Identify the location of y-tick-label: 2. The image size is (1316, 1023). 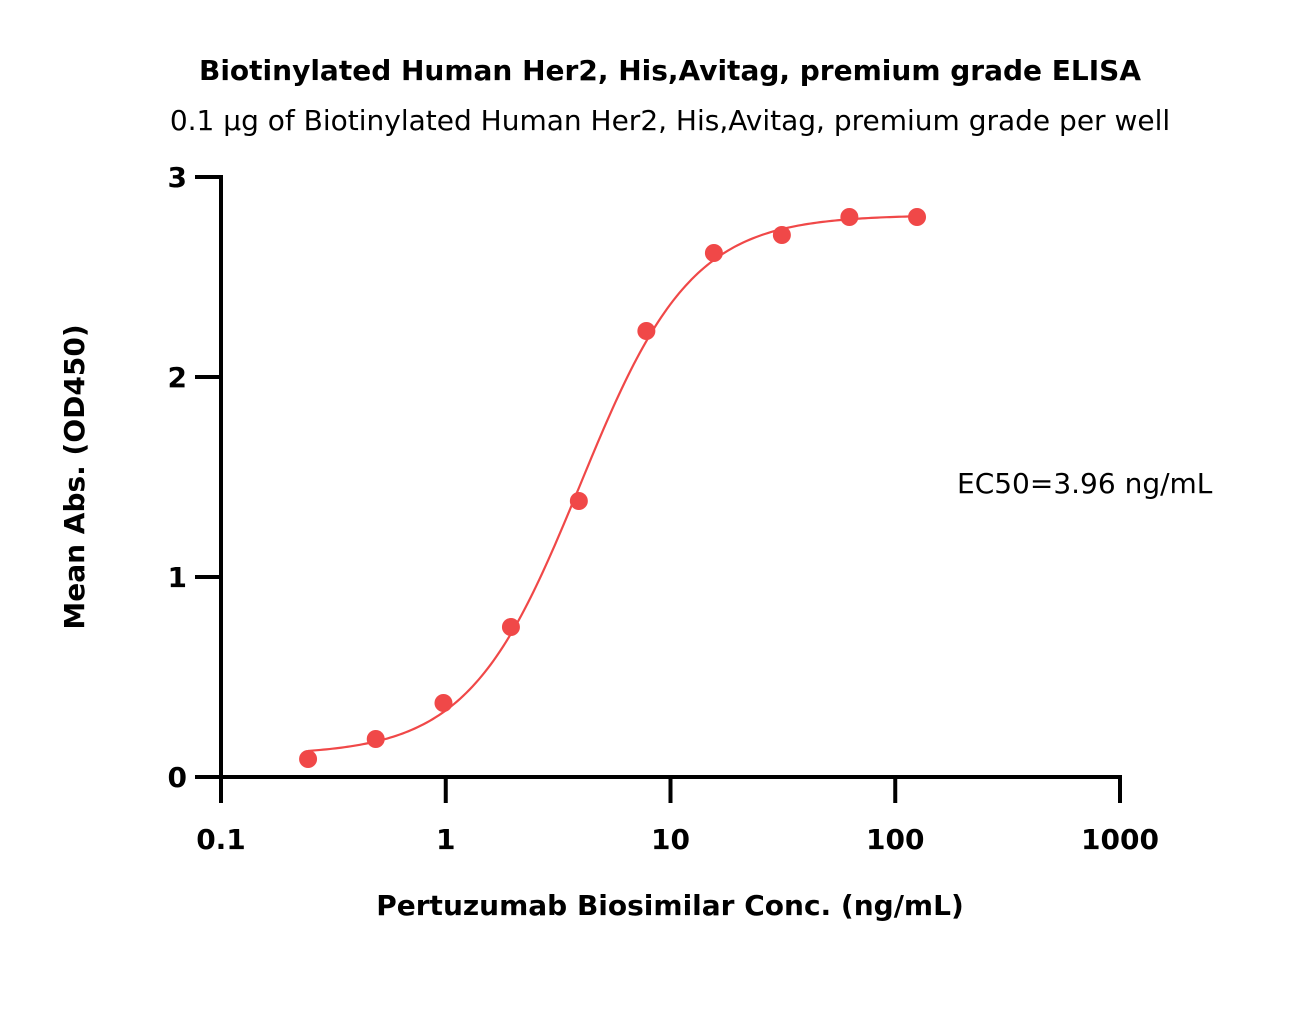
(177, 377).